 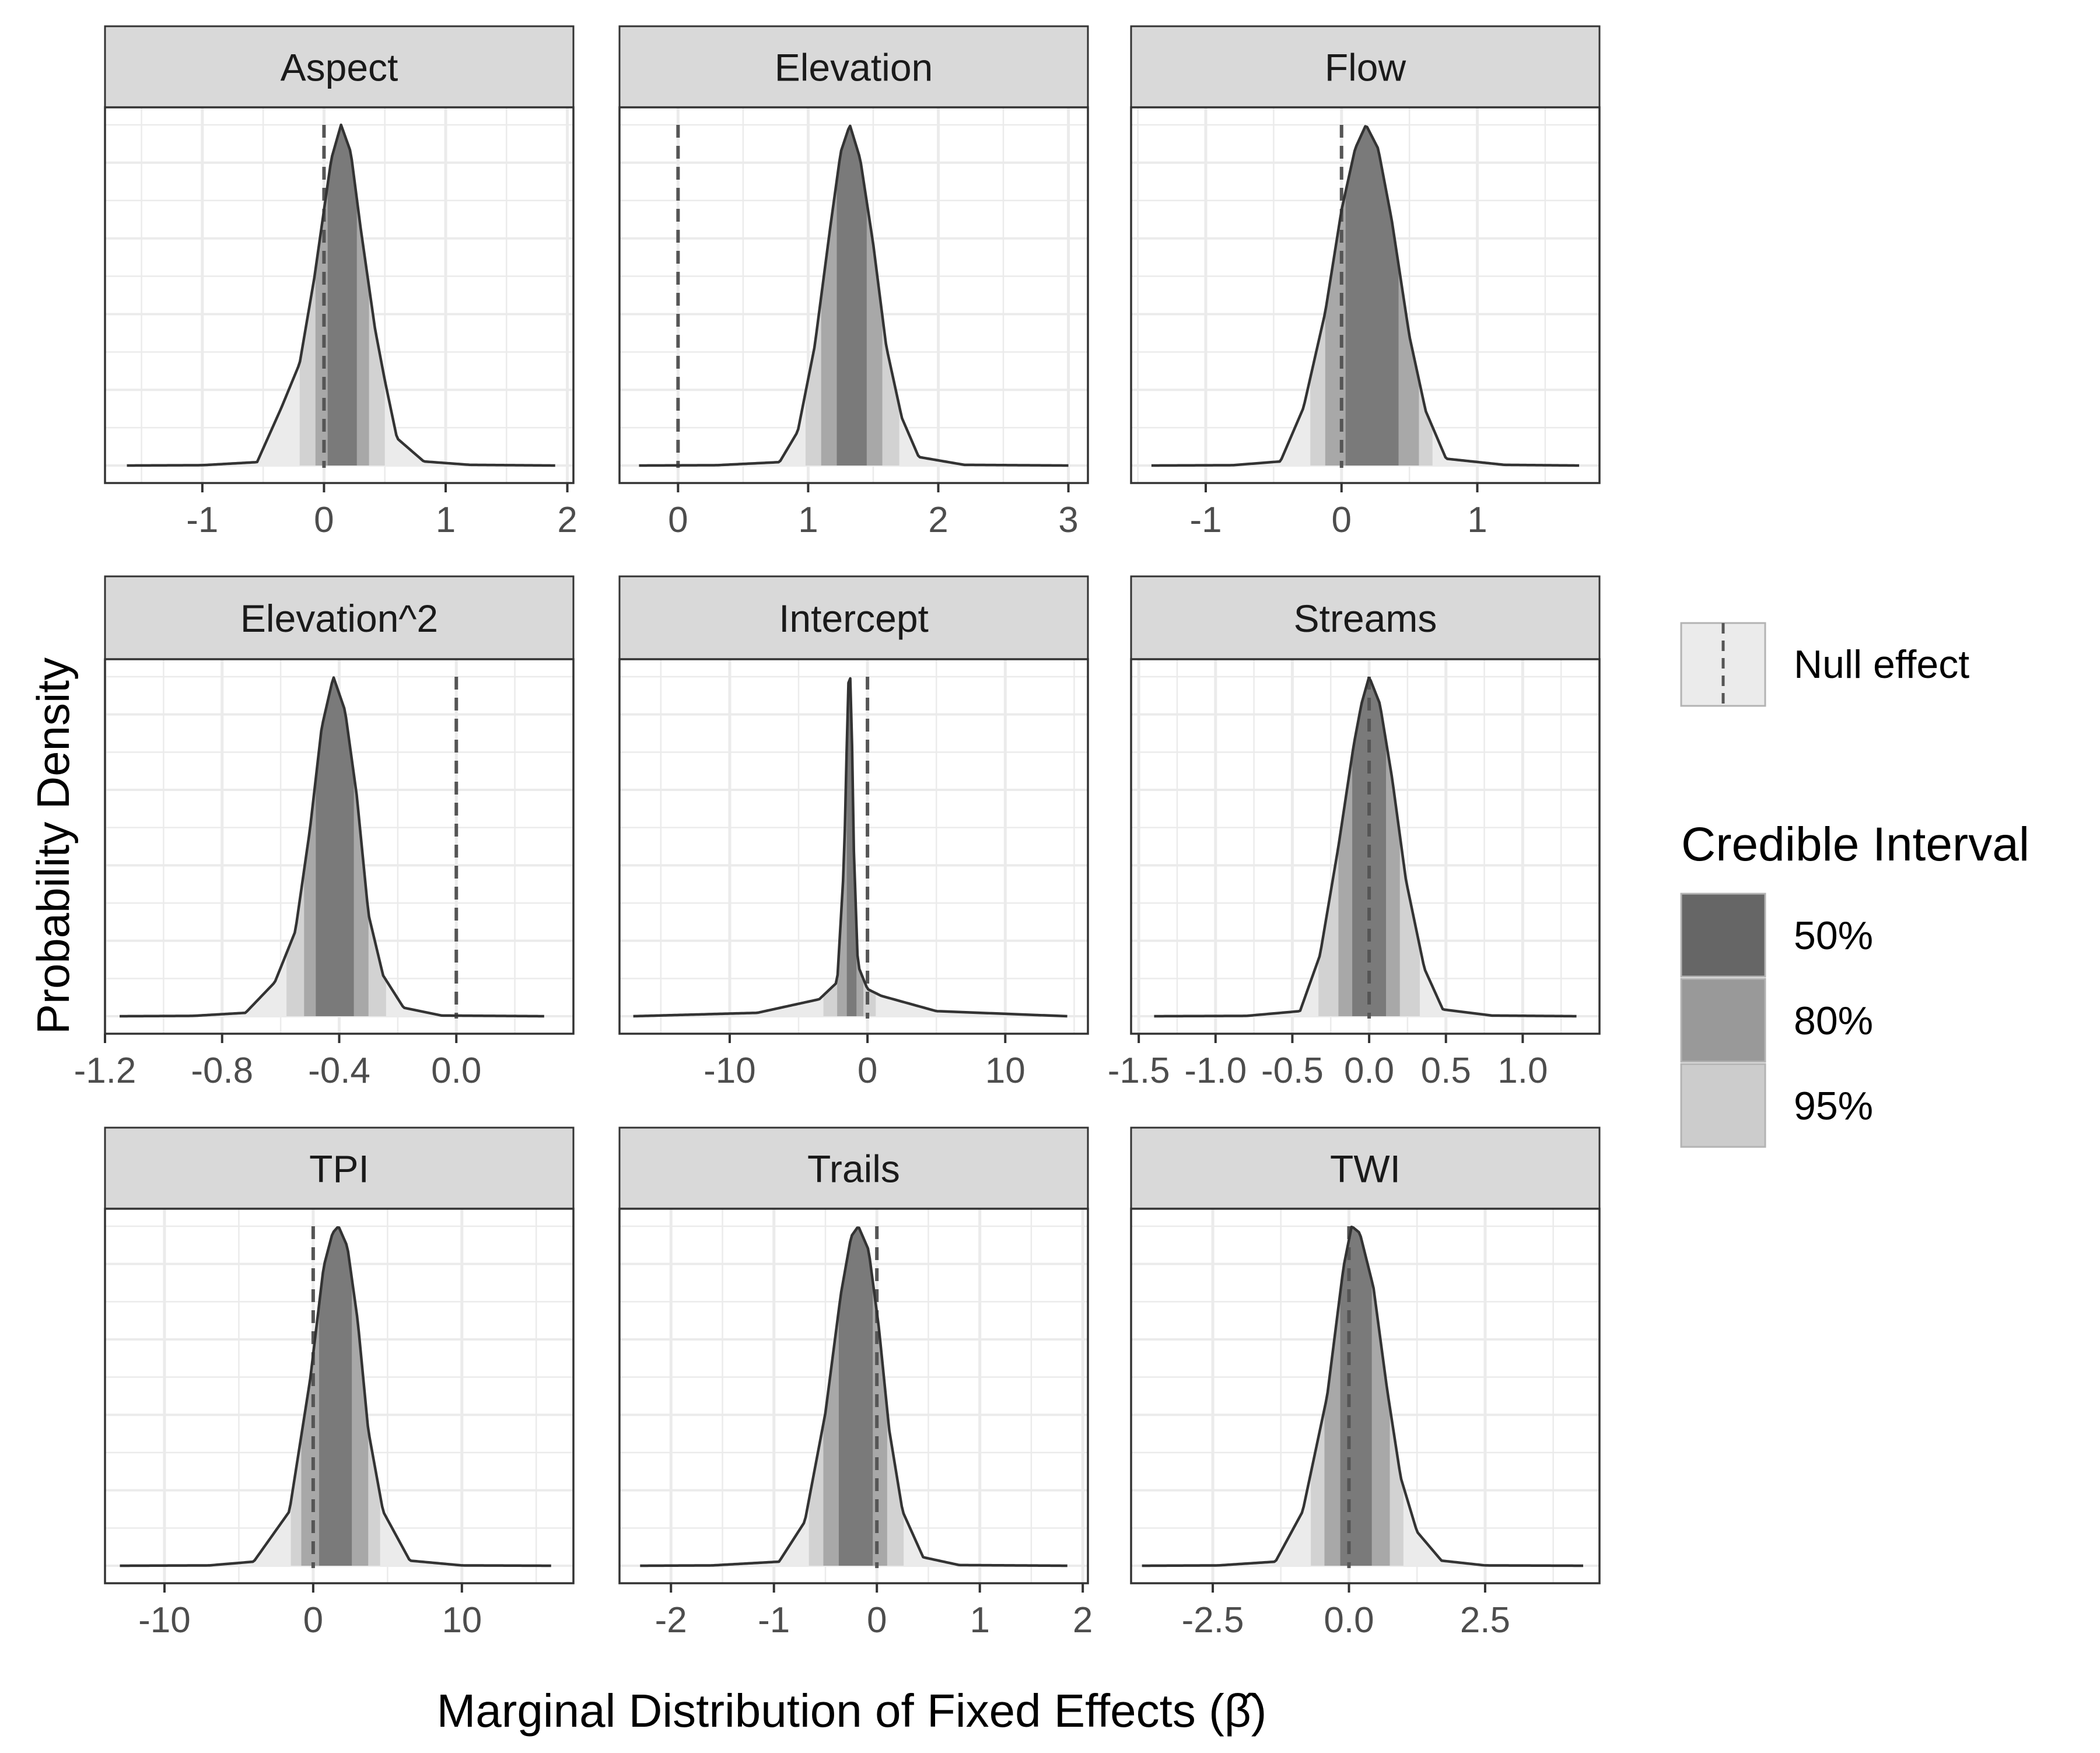 I want to click on null-effect-label: Null effect, so click(x=1881, y=664).